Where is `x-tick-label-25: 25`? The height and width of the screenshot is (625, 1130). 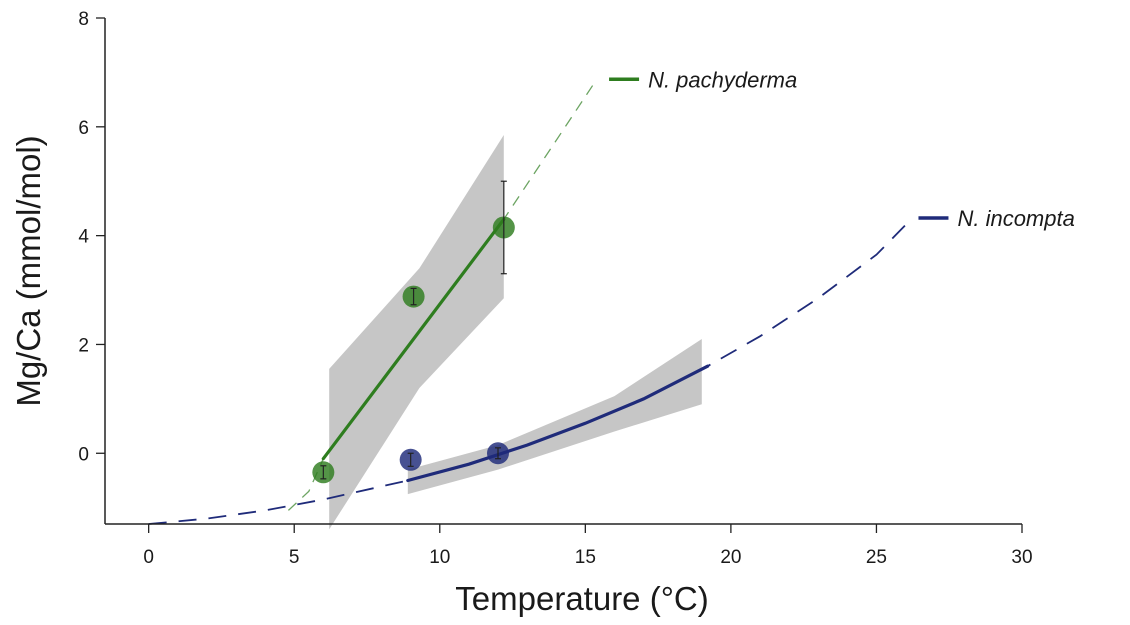 x-tick-label-25: 25 is located at coordinates (876, 557).